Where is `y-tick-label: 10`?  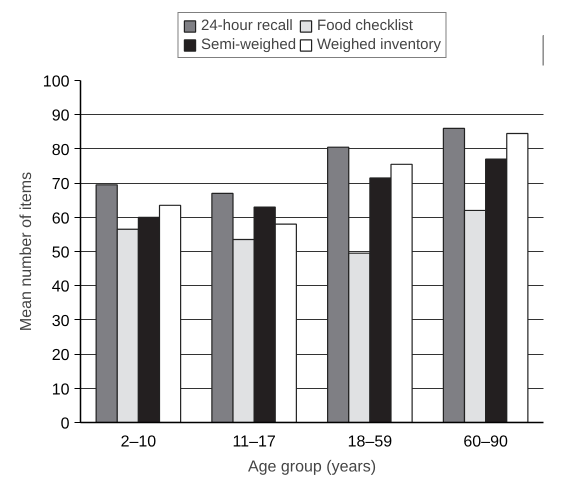 y-tick-label: 10 is located at coordinates (61, 389).